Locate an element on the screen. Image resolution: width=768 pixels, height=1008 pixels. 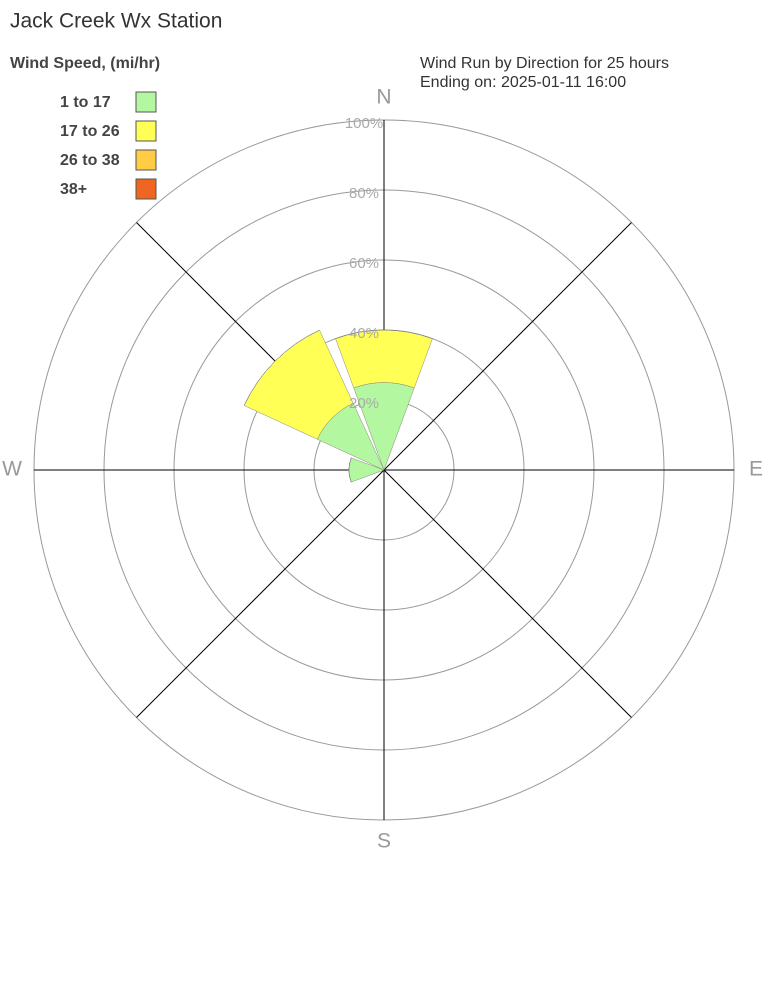
chart-title: Jack Creek Wx Station is located at coordinates (116, 21).